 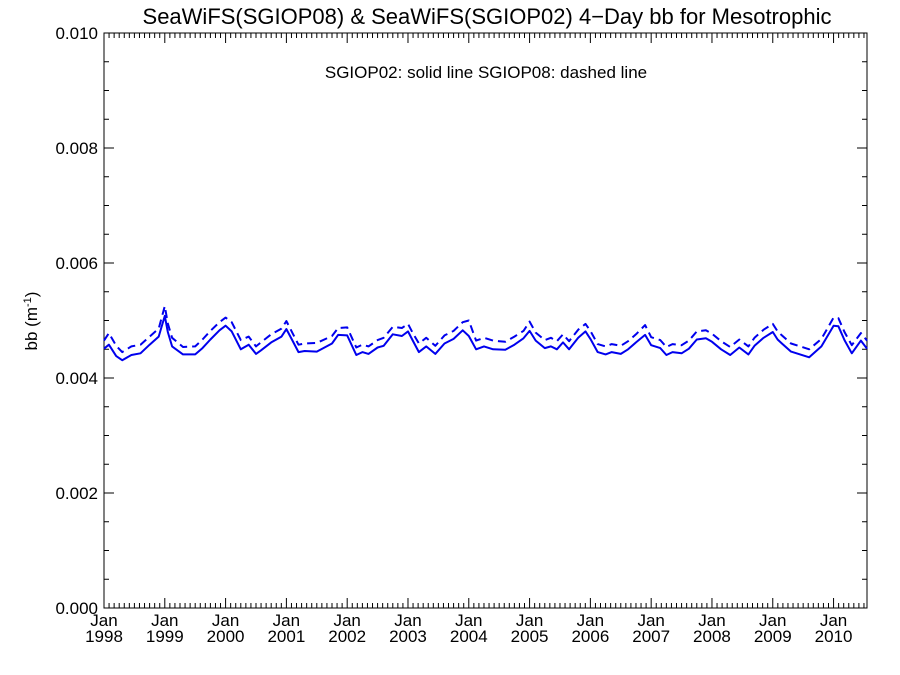 What do you see at coordinates (469, 636) in the screenshot?
I see `x-tick-year-label: 2004` at bounding box center [469, 636].